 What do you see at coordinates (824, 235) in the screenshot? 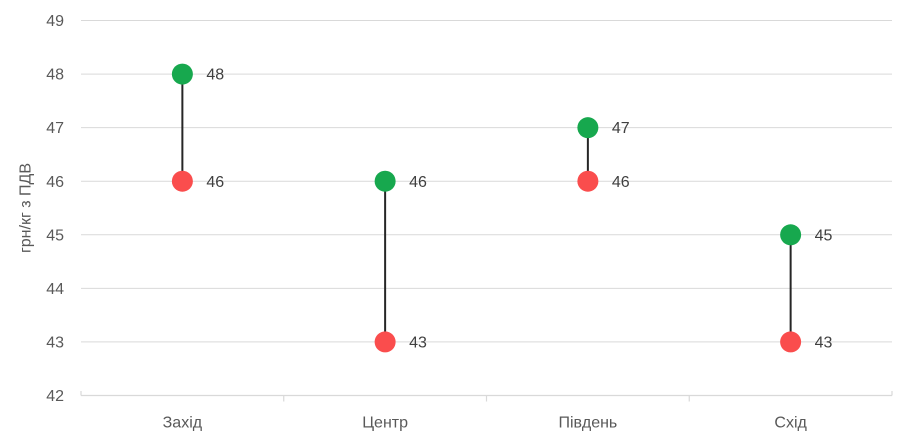
I see `data-label-green: 45` at bounding box center [824, 235].